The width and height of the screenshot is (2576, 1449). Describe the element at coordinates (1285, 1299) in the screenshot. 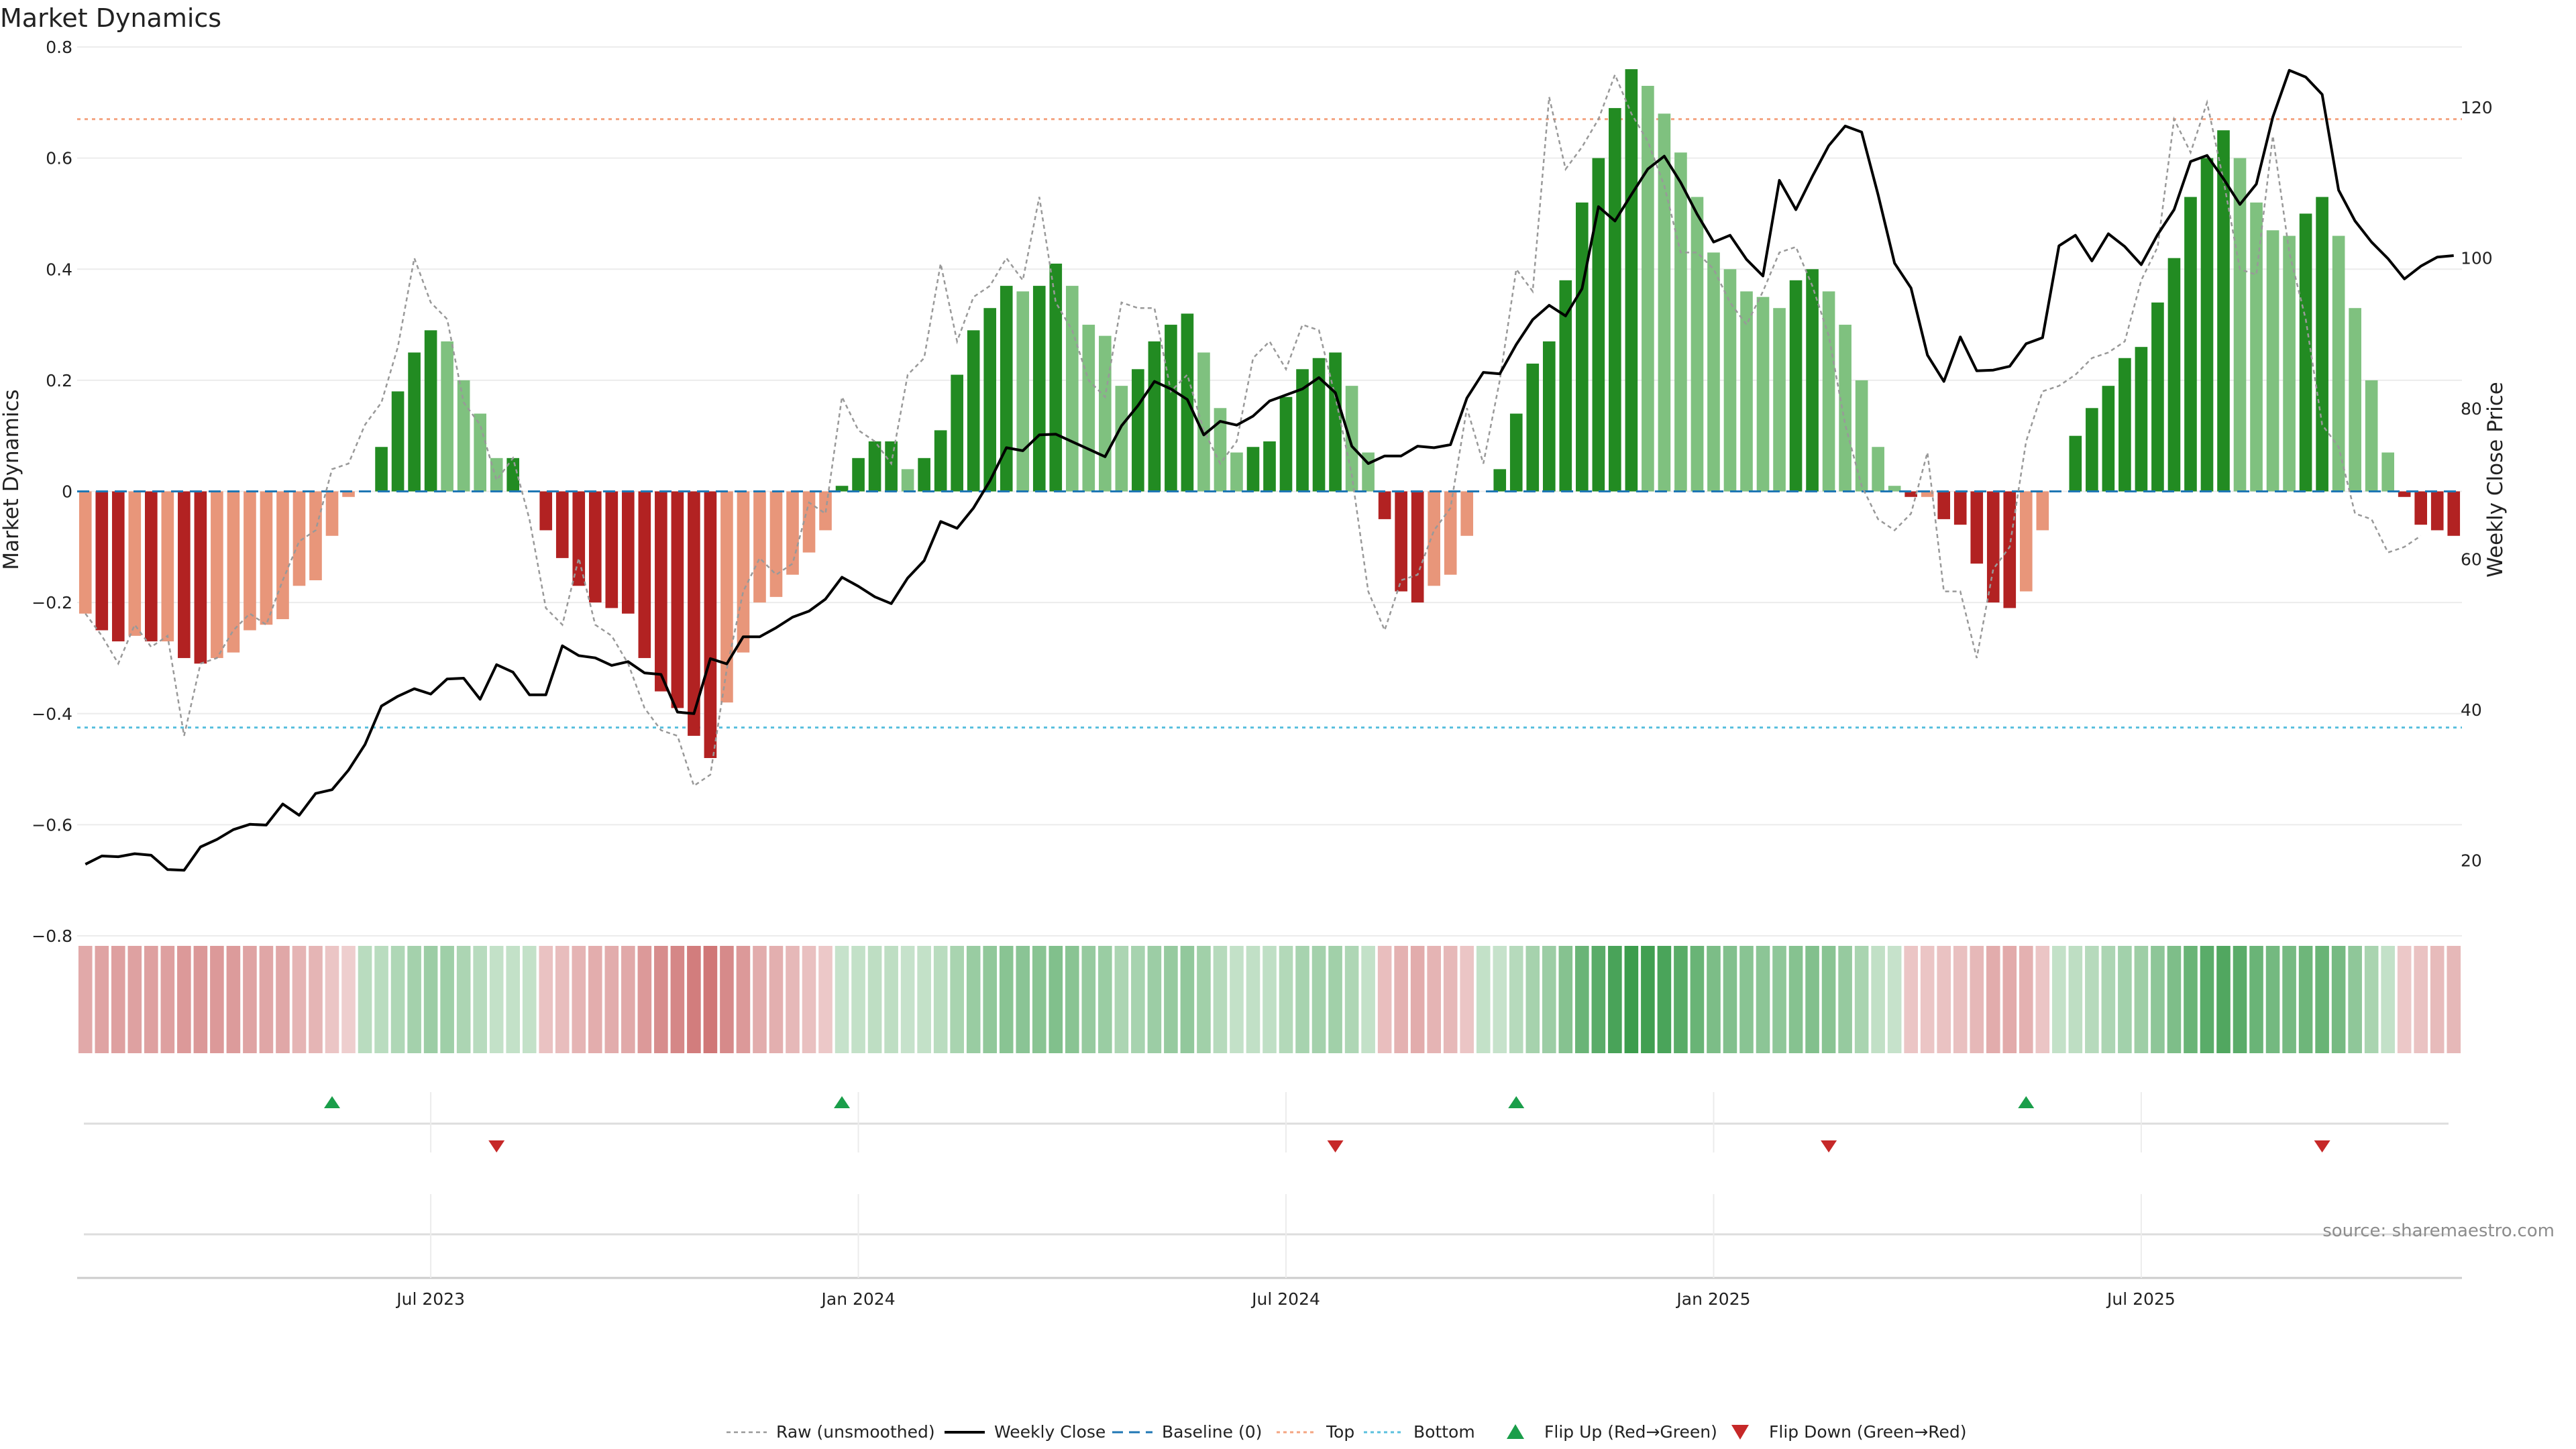

I see `x-axis-ticks: Jul 2023 Jan 2024 Jul 2024 Jan 2025 Jul 2025` at that location.